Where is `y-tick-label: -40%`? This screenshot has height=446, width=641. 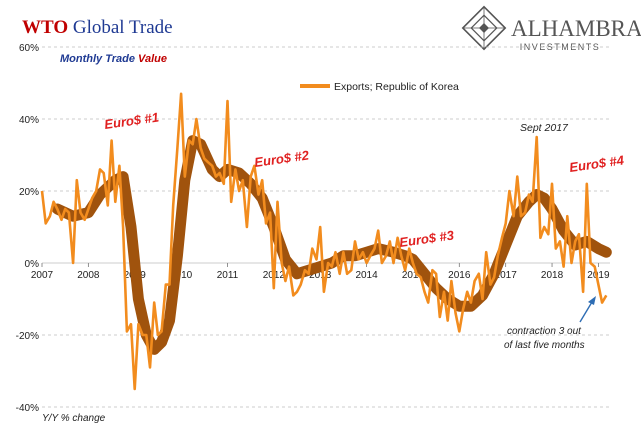
y-tick-label: -40% is located at coordinates (27, 408).